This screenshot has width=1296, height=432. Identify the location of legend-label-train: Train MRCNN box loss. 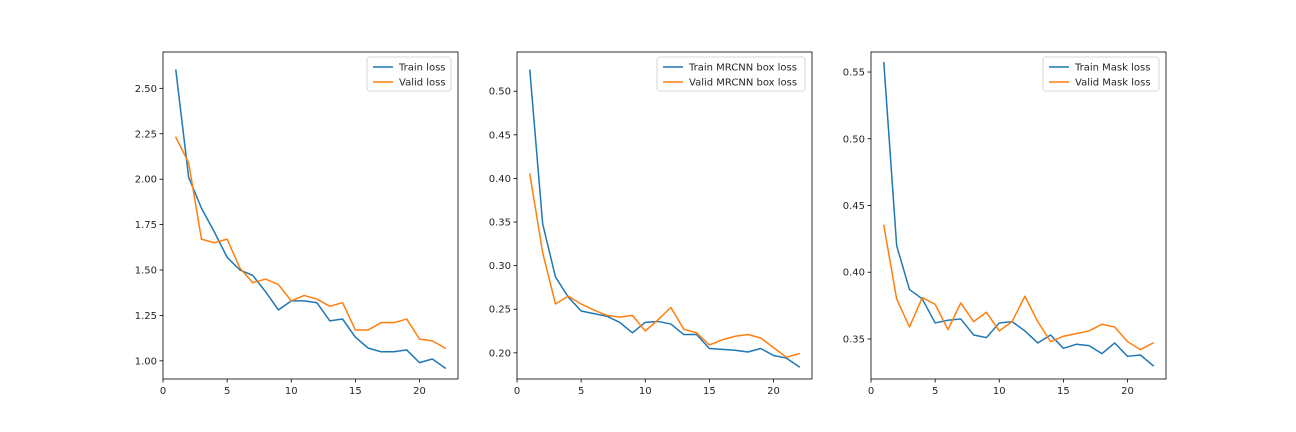
(742, 68).